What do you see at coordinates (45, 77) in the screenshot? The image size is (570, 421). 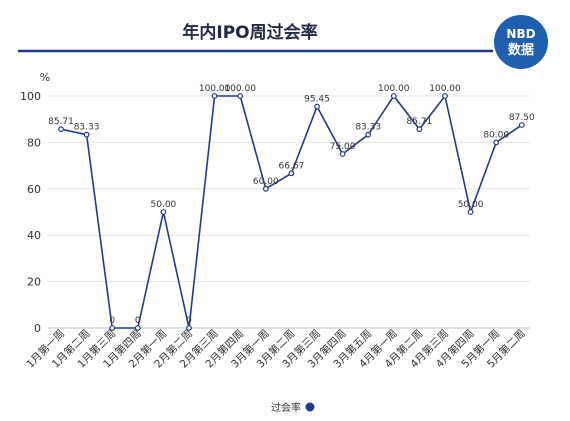 I see `y-axis-unit: %` at bounding box center [45, 77].